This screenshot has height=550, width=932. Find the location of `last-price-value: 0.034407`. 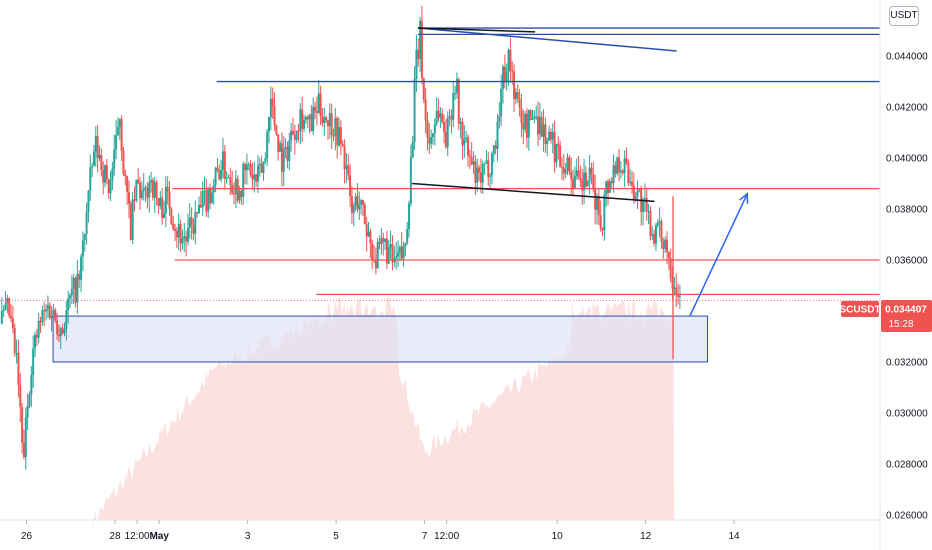

last-price-value: 0.034407 is located at coordinates (906, 310).